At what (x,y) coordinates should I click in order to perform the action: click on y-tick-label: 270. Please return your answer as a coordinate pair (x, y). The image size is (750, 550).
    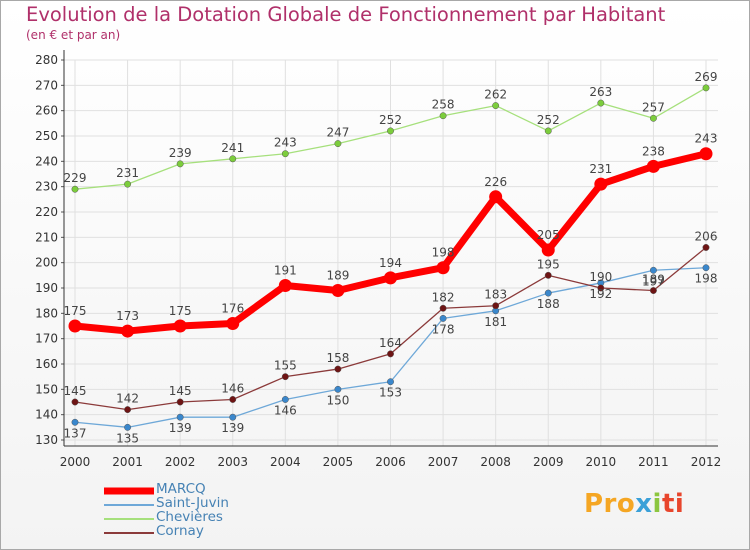
    Looking at the image, I should click on (46, 85).